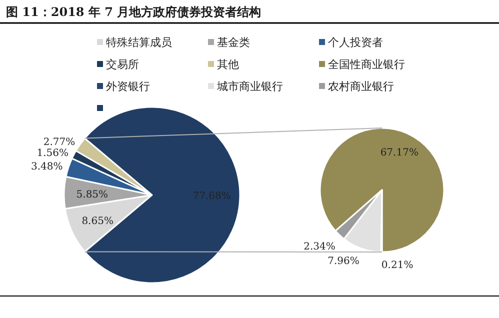  Describe the element at coordinates (320, 247) in the screenshot. I see `data-label: 2.34%` at that location.